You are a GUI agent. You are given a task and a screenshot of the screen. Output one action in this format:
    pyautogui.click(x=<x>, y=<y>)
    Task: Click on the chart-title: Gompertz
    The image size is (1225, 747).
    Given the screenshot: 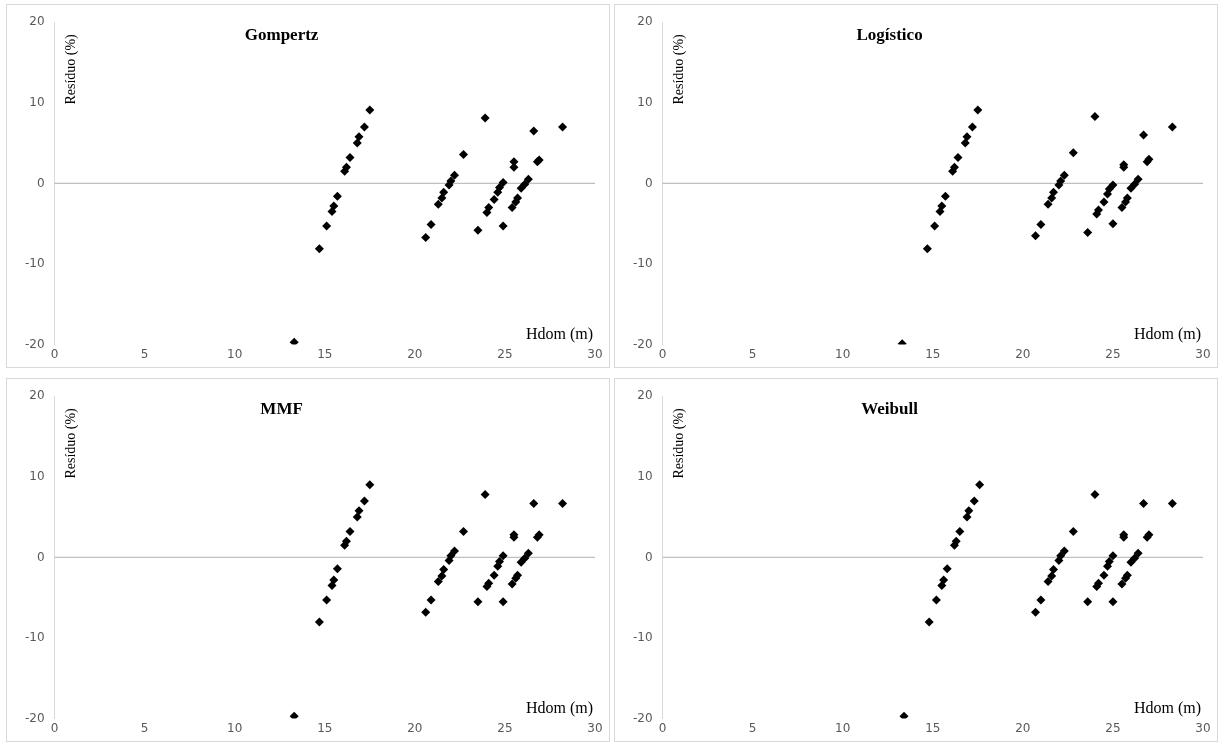 What is the action you would take?
    pyautogui.click(x=281, y=35)
    